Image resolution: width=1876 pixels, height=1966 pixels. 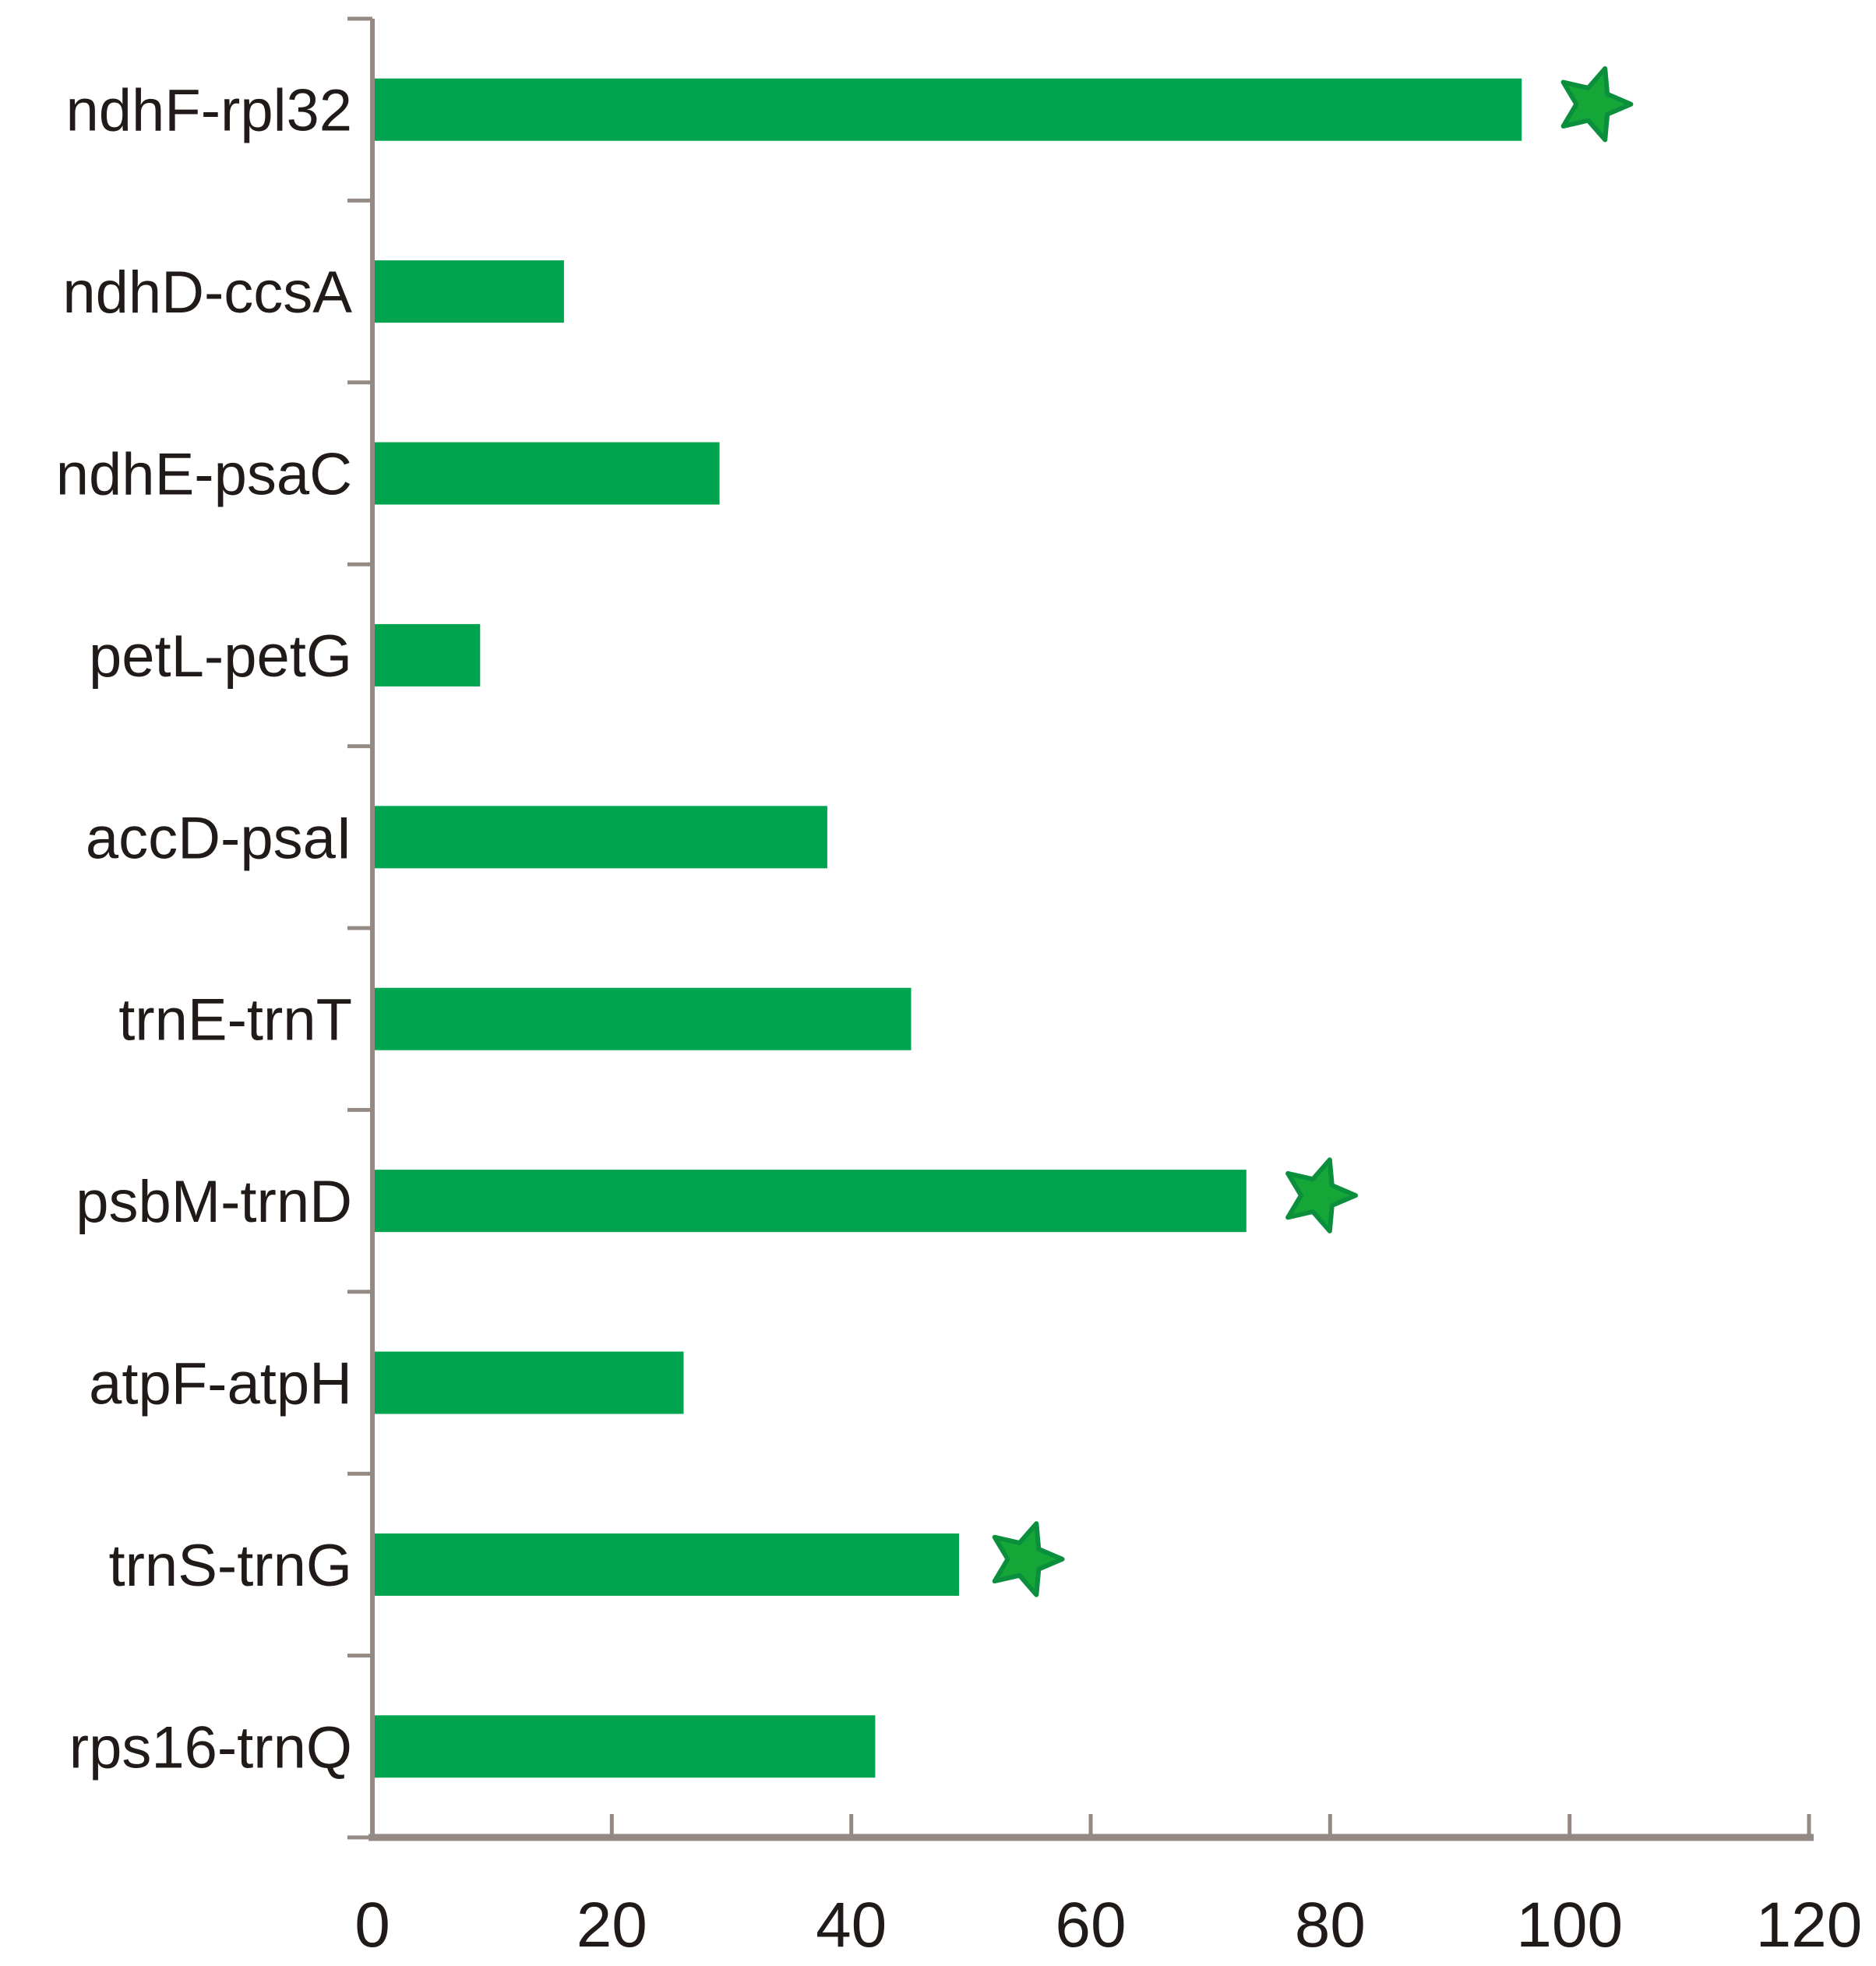 I want to click on x-tick-label: 80, so click(x=1330, y=1925).